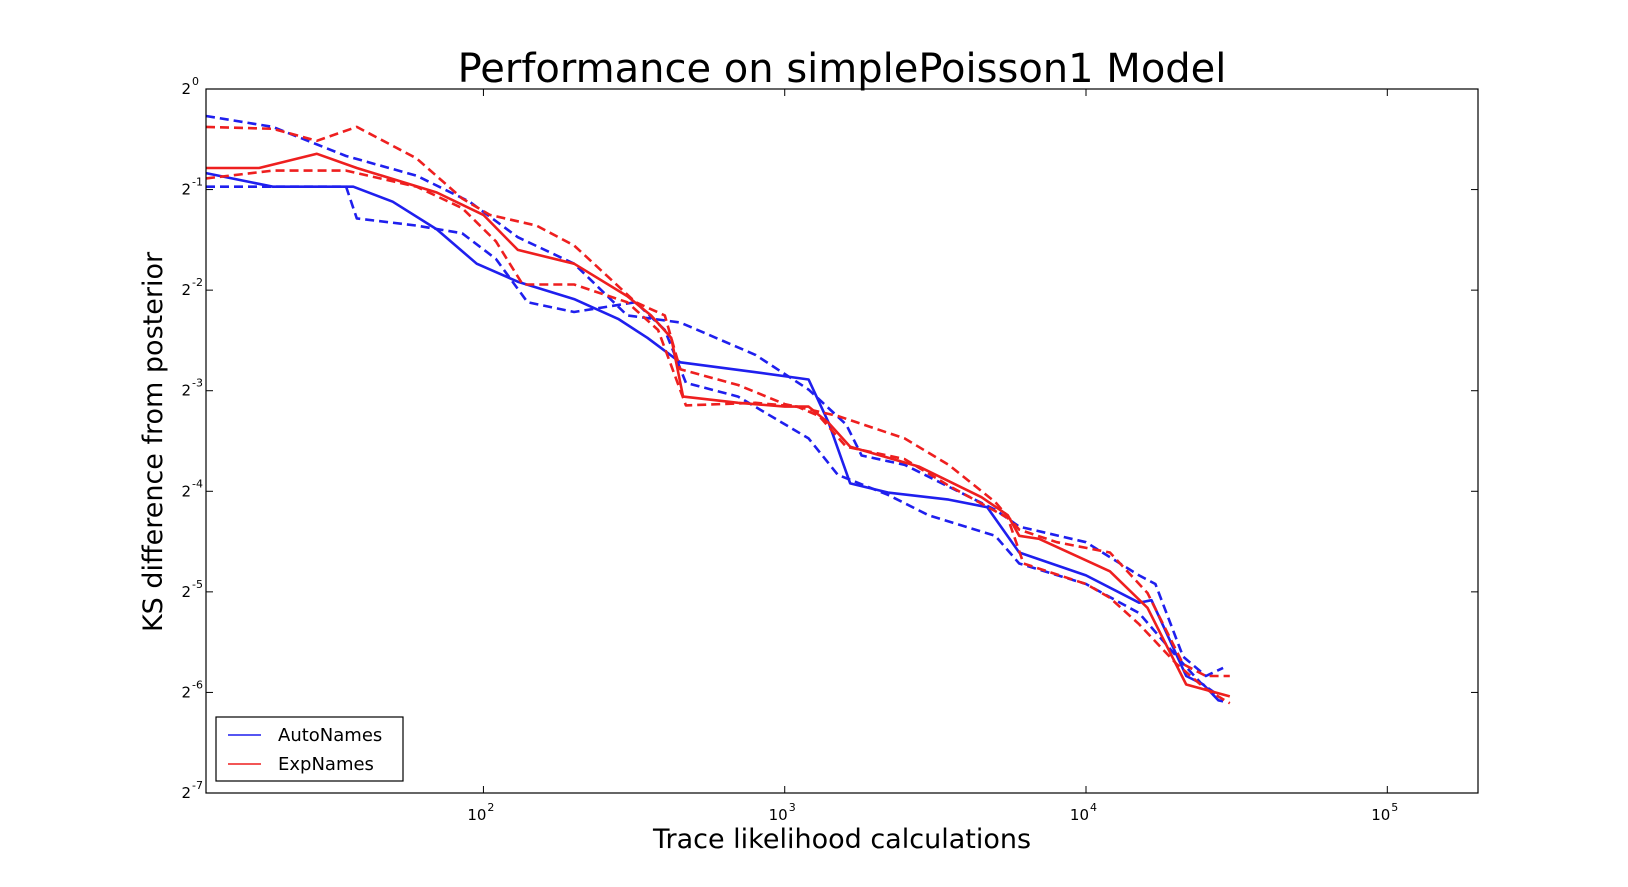 The height and width of the screenshot is (887, 1628). I want to click on y-tick-exponent: 0, so click(195, 81).